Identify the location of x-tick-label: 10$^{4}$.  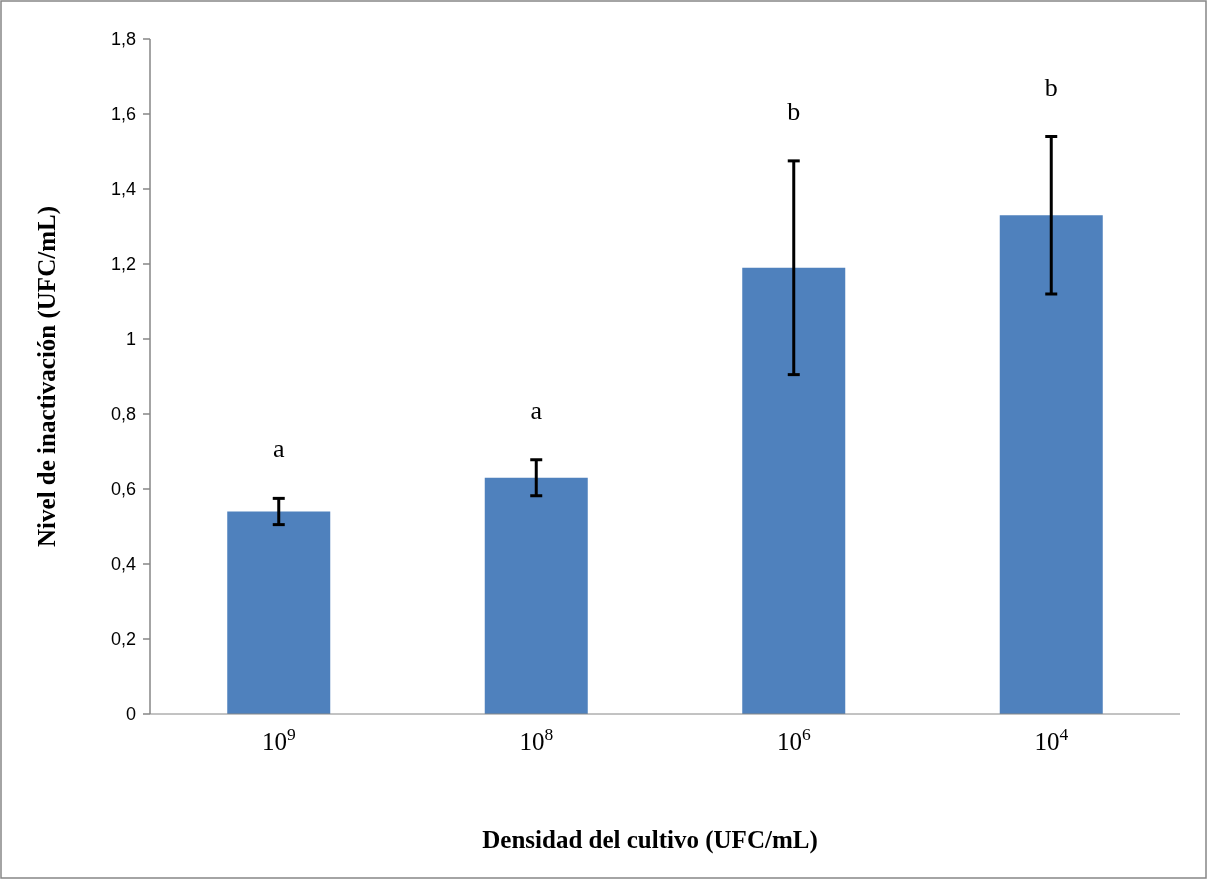
(1051, 739).